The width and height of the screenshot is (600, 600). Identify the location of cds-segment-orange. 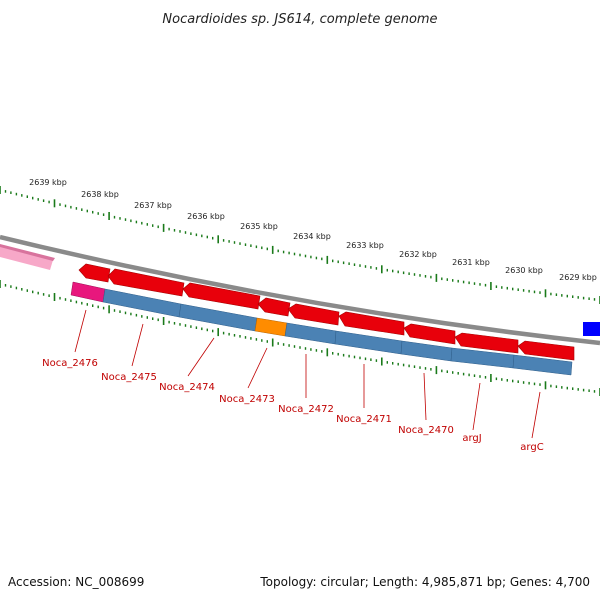
(271, 327).